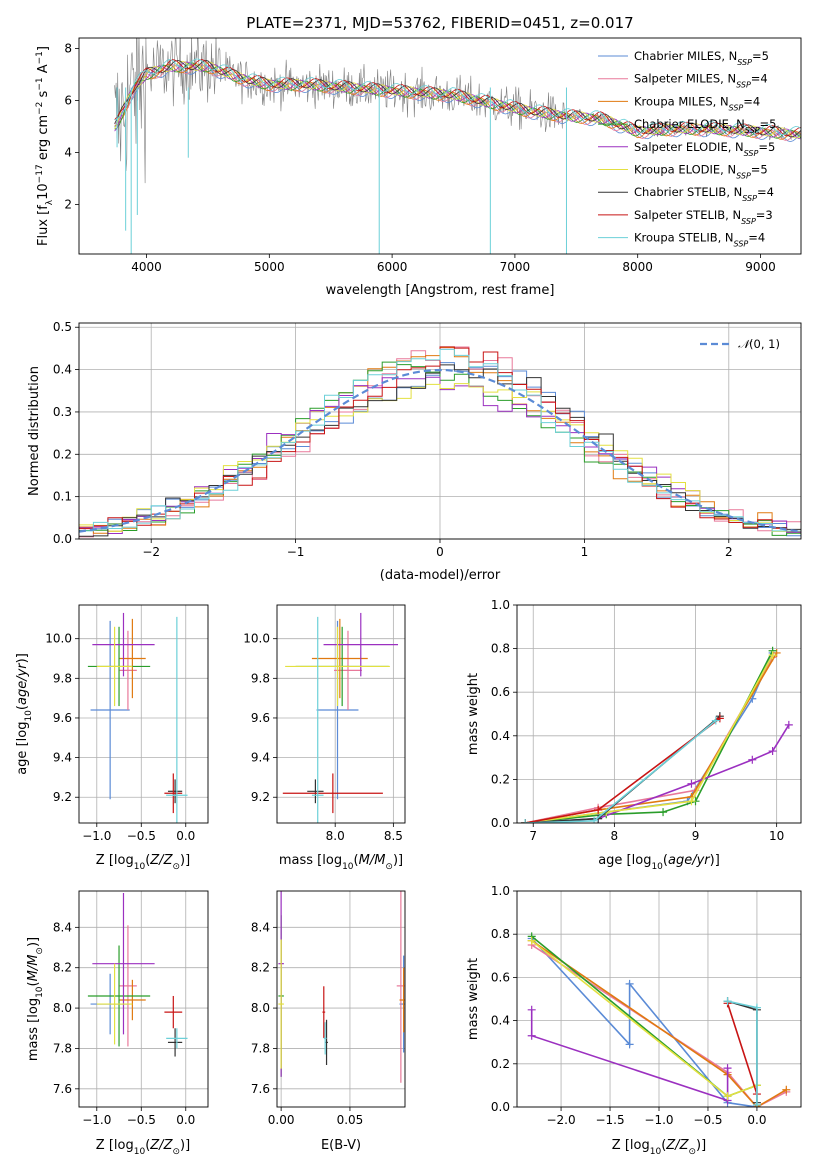  I want to click on y-tick-label: 9.8, so click(260, 678).